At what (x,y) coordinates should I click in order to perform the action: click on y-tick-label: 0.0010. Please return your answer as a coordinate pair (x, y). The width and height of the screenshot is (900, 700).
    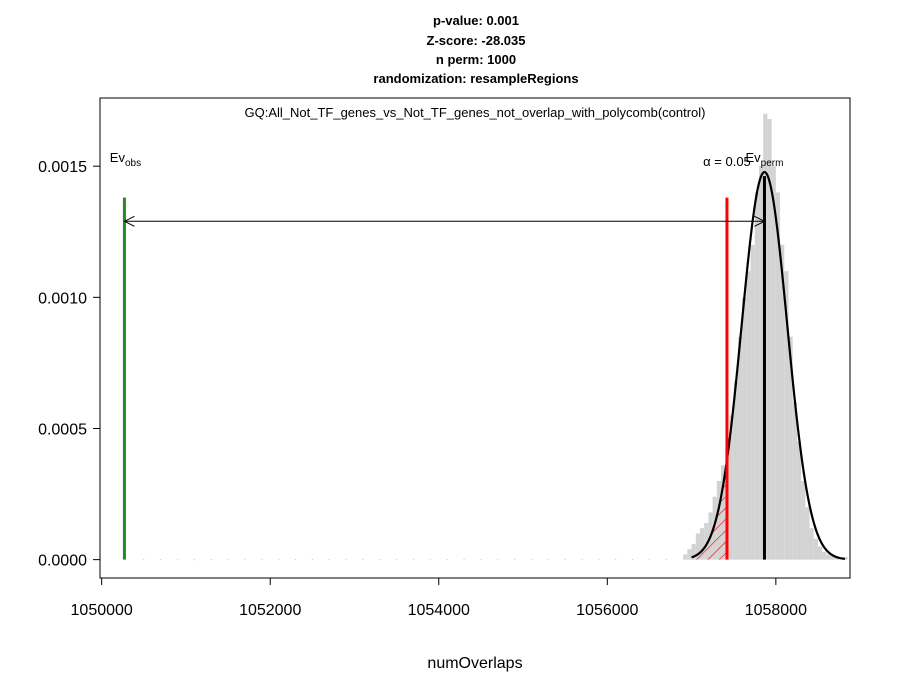
    Looking at the image, I should click on (62, 298).